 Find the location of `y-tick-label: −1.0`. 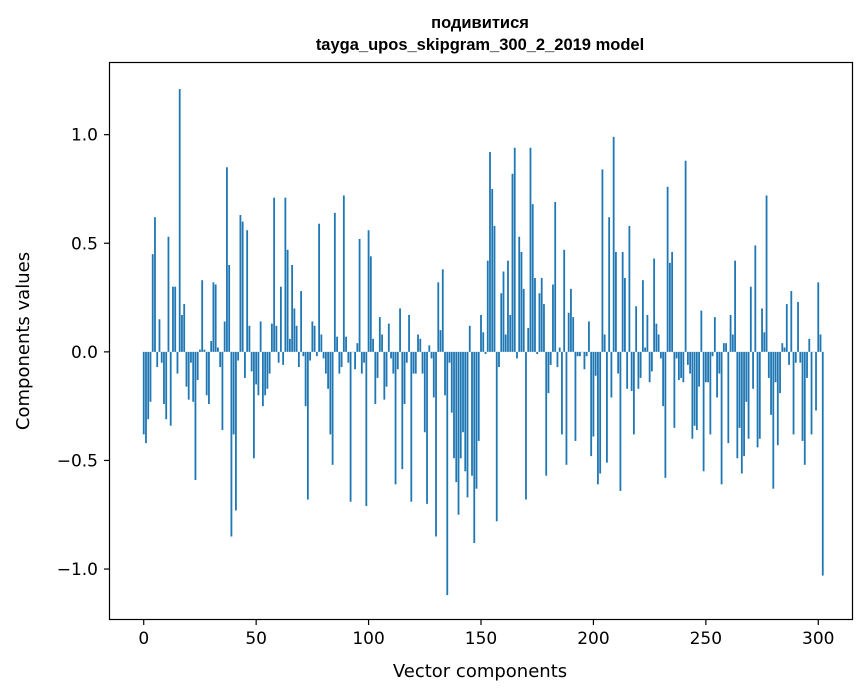

y-tick-label: −1.0 is located at coordinates (77, 570).